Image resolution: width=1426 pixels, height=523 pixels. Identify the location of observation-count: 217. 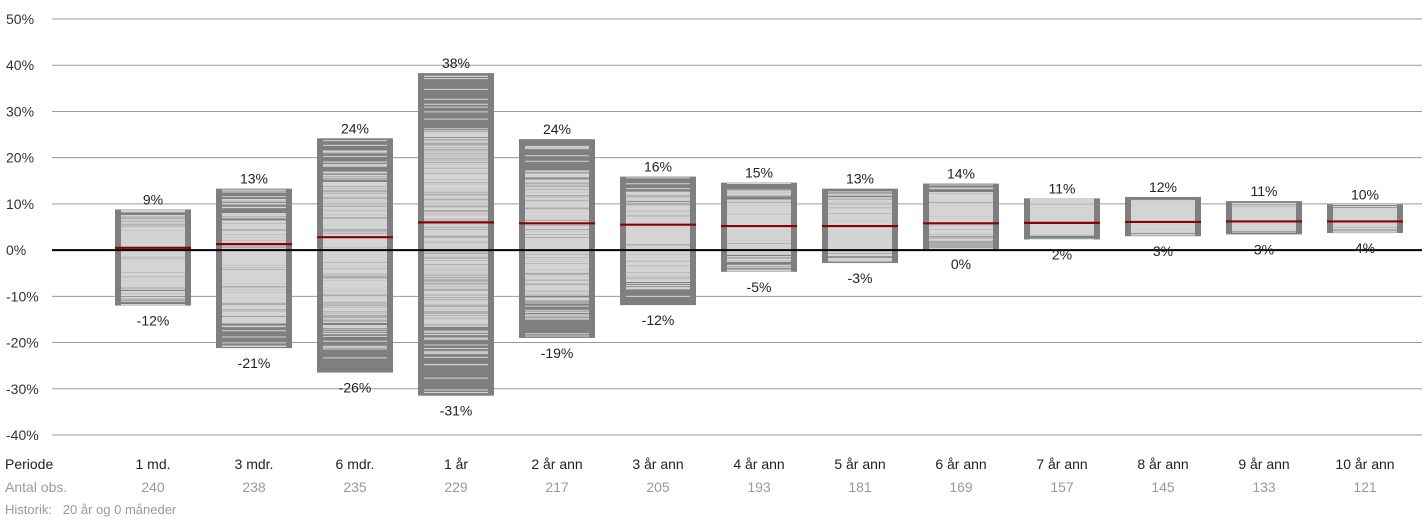
(557, 487).